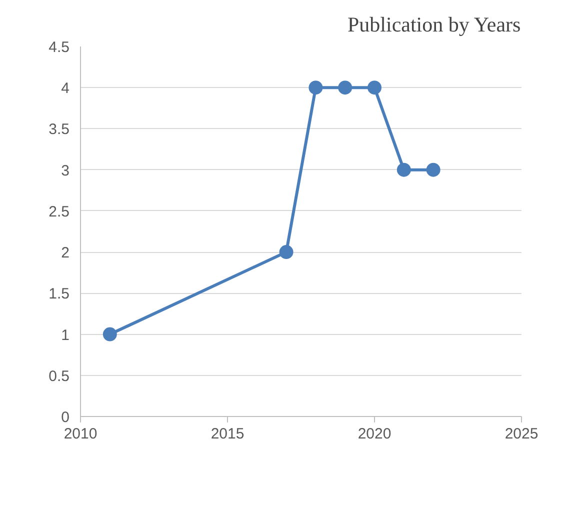 This screenshot has height=528, width=573. What do you see at coordinates (65, 171) in the screenshot?
I see `y-tick-label: 3` at bounding box center [65, 171].